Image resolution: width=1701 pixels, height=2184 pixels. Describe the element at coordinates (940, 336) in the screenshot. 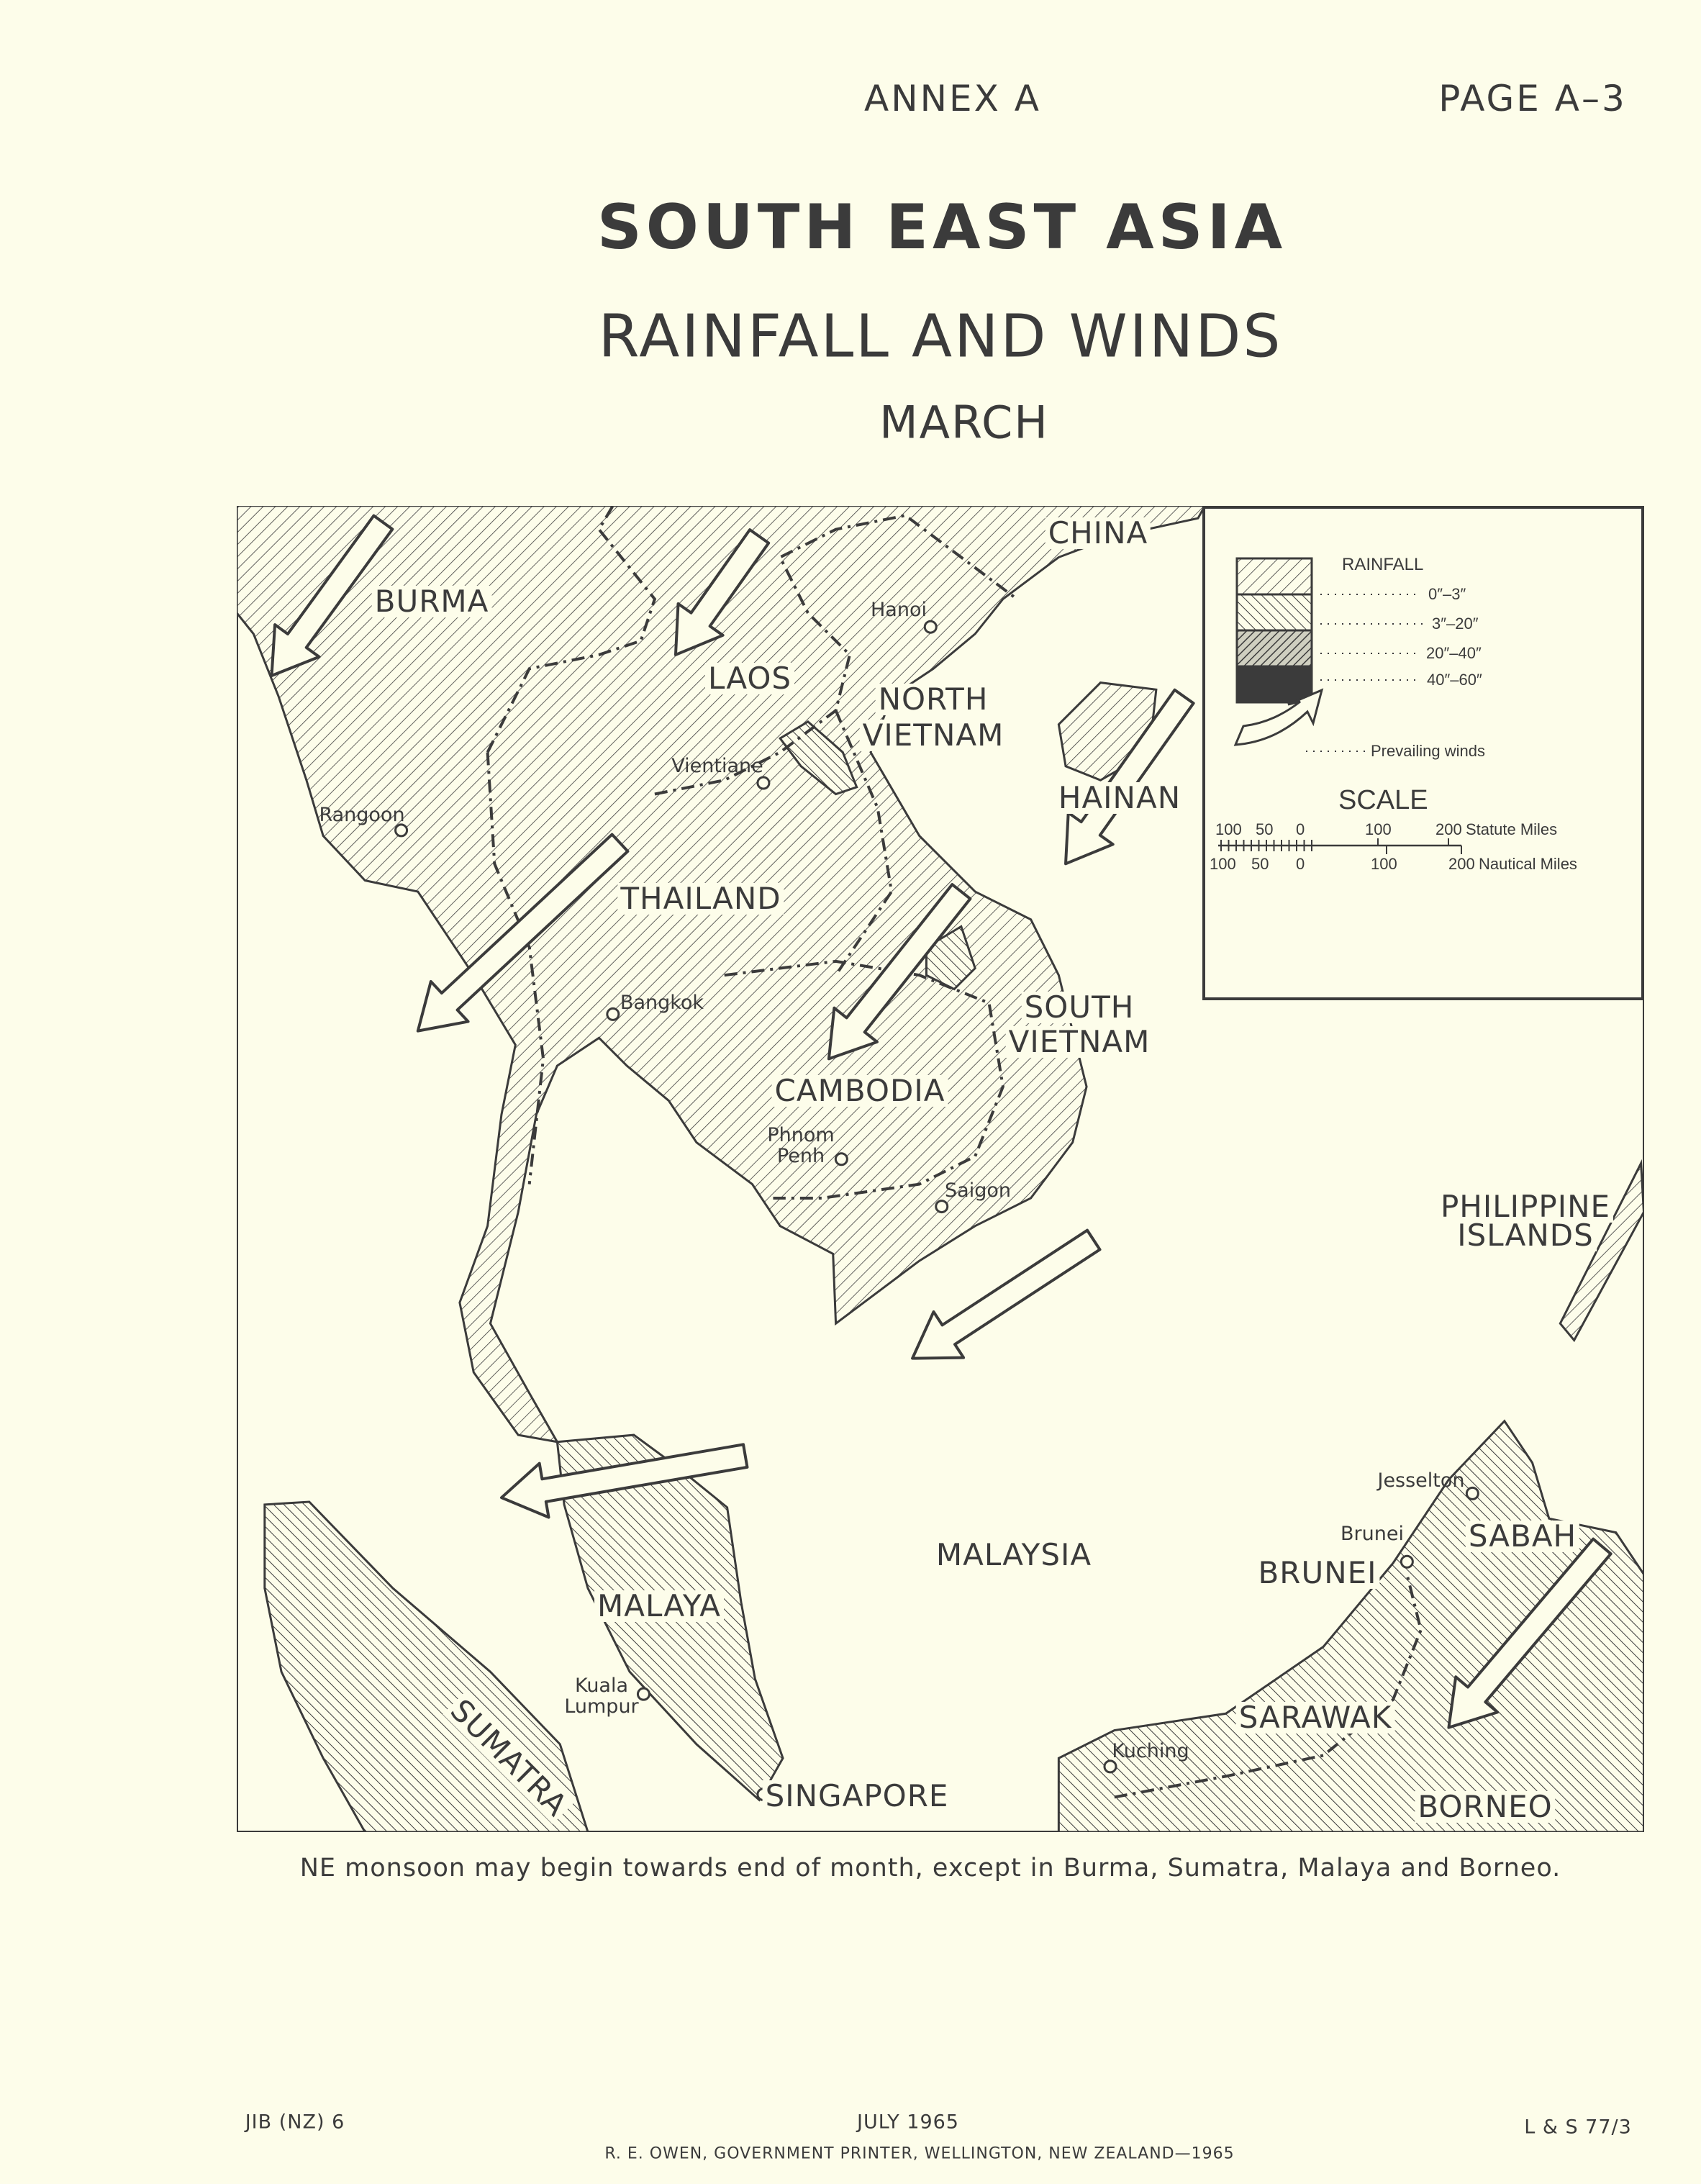

I see `map-subtitle: RAINFALL AND WINDS` at that location.